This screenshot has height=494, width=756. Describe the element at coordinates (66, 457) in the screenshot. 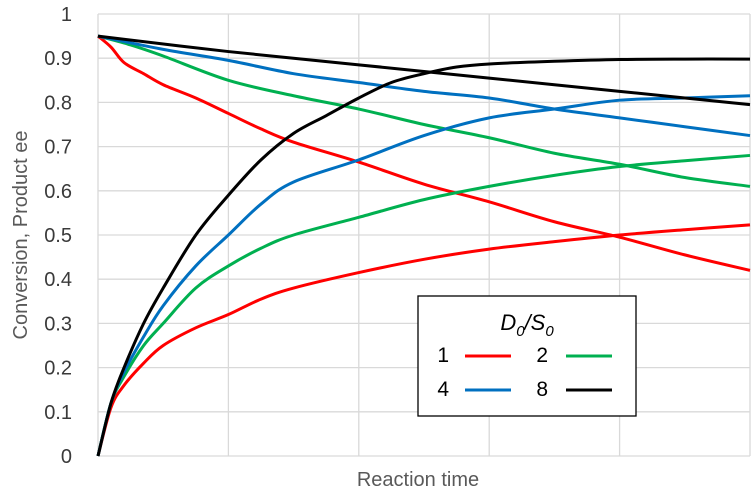

I see `y-tick-label: 0` at that location.